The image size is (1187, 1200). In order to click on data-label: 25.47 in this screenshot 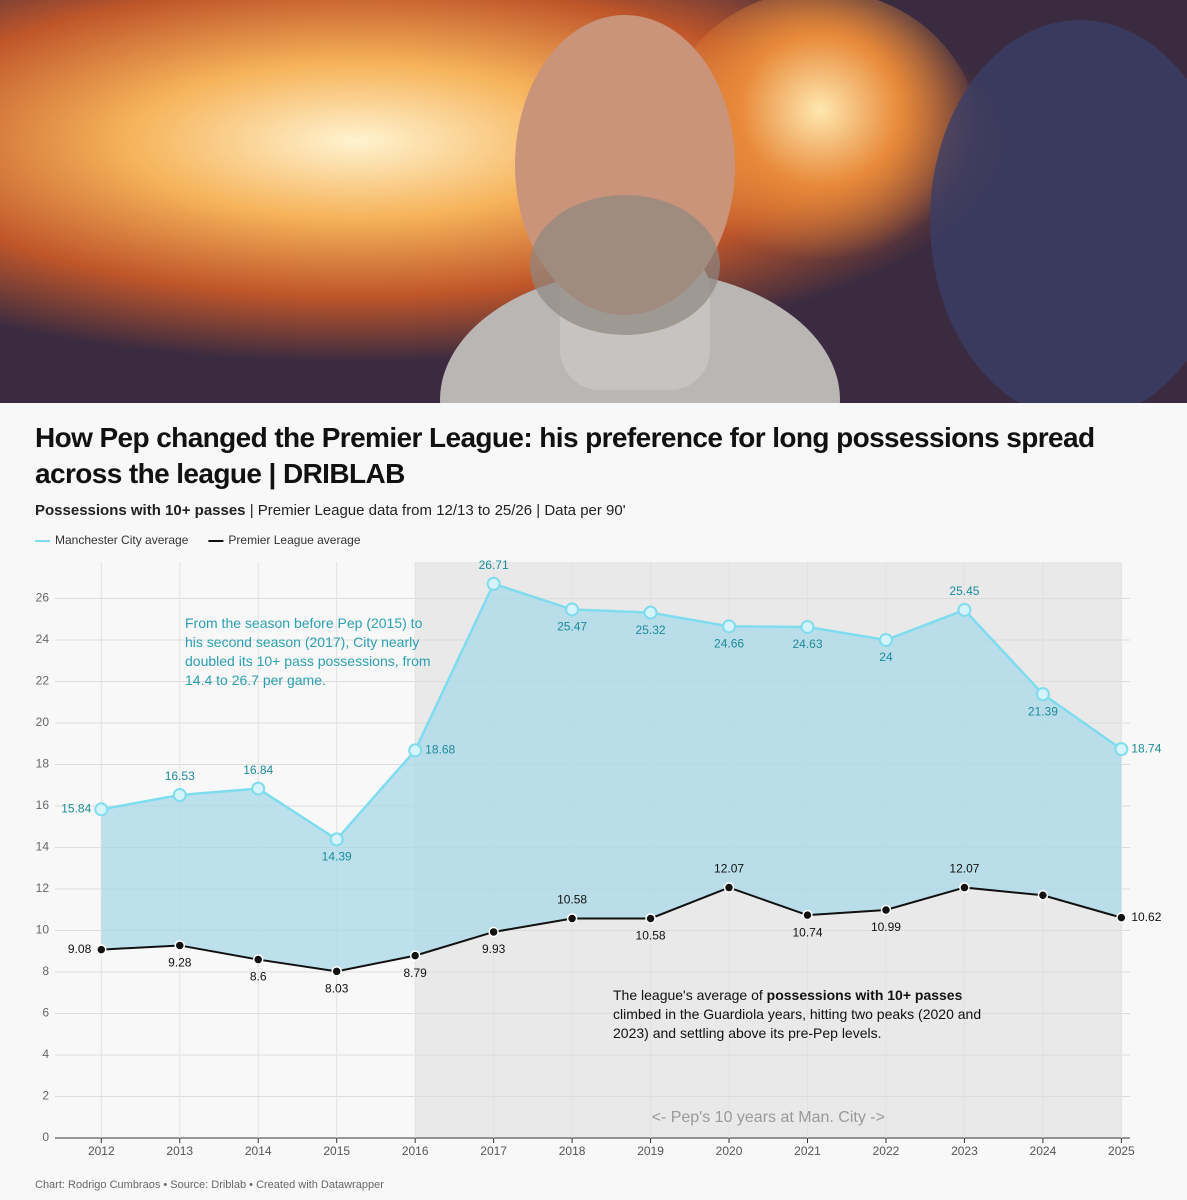, I will do `click(572, 627)`.